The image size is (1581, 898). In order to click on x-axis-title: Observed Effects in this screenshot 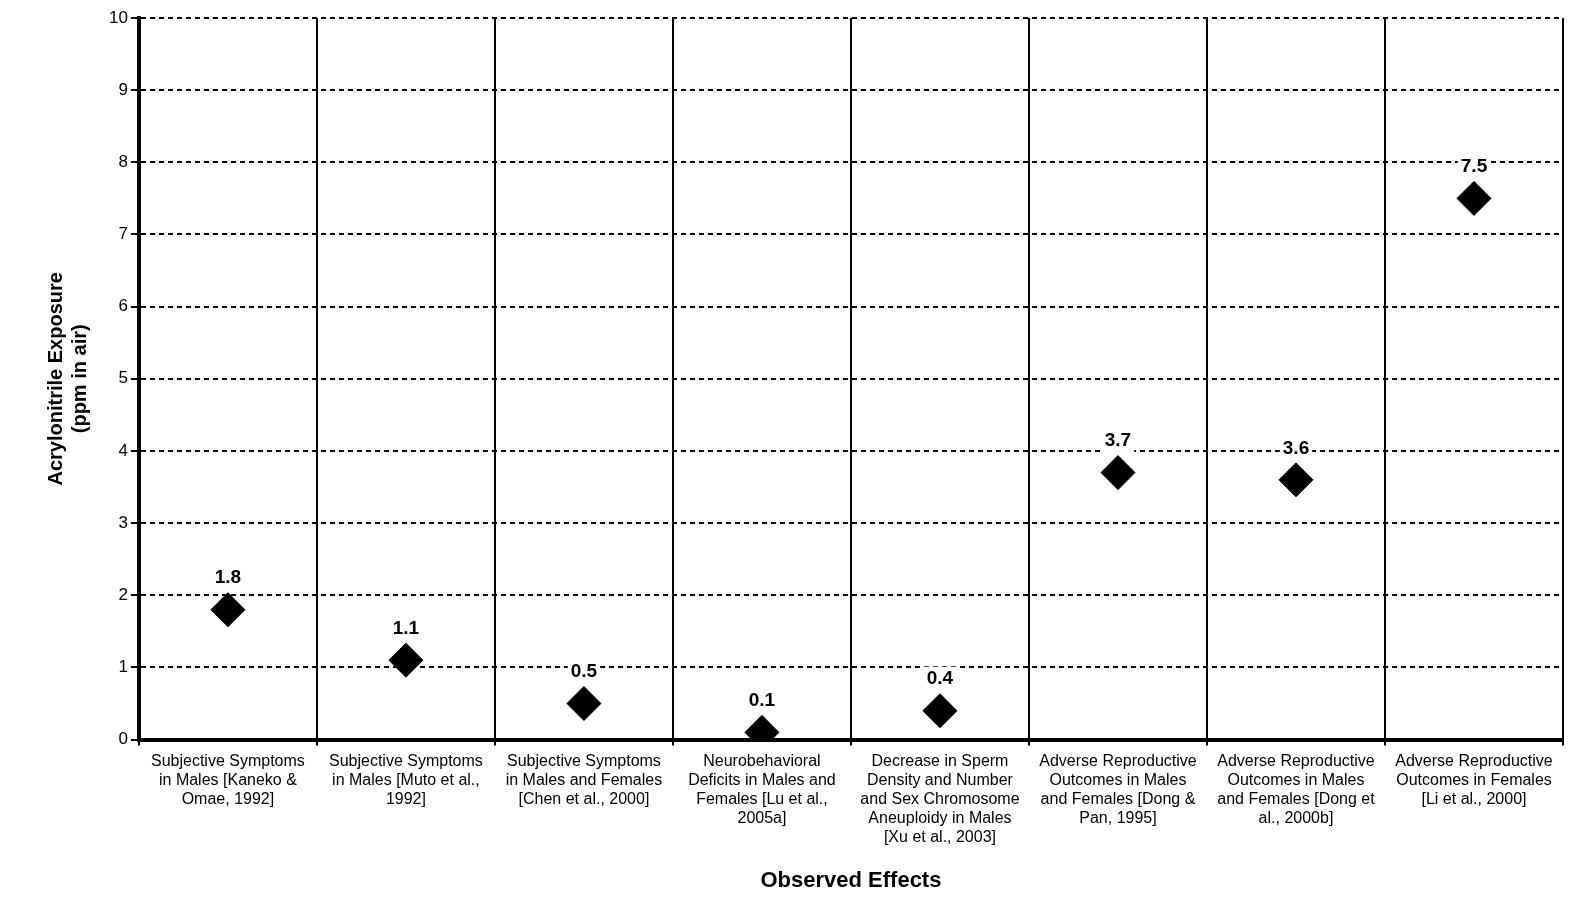, I will do `click(851, 879)`.